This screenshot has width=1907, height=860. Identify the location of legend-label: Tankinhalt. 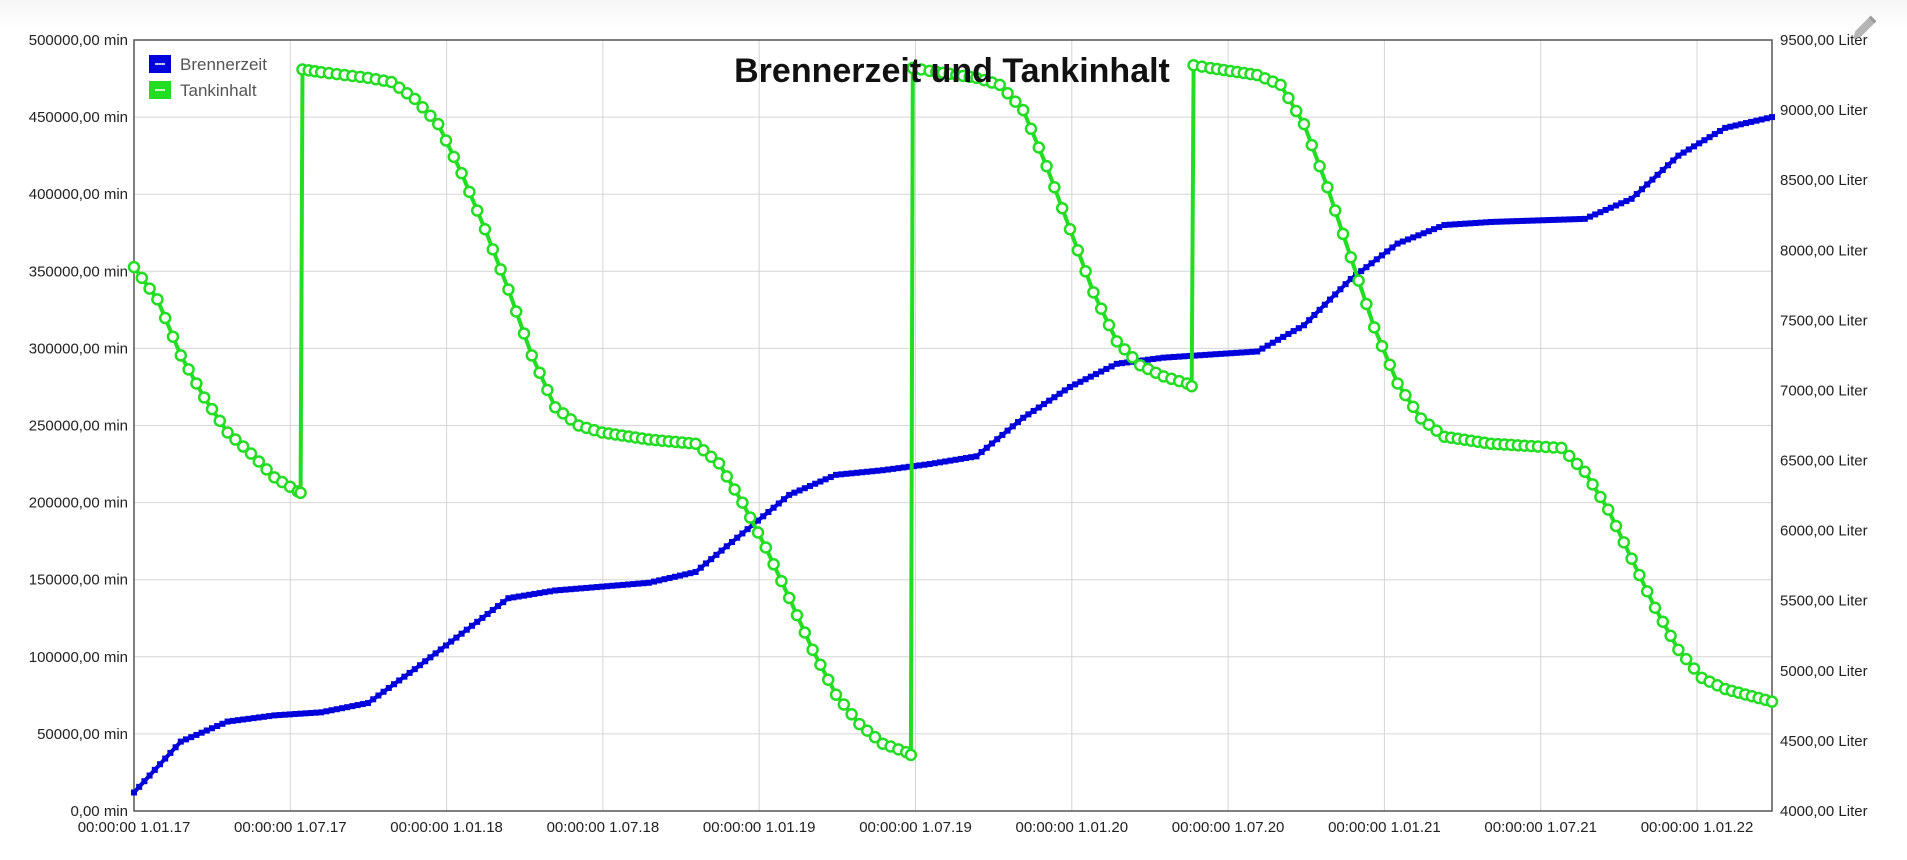
(218, 90).